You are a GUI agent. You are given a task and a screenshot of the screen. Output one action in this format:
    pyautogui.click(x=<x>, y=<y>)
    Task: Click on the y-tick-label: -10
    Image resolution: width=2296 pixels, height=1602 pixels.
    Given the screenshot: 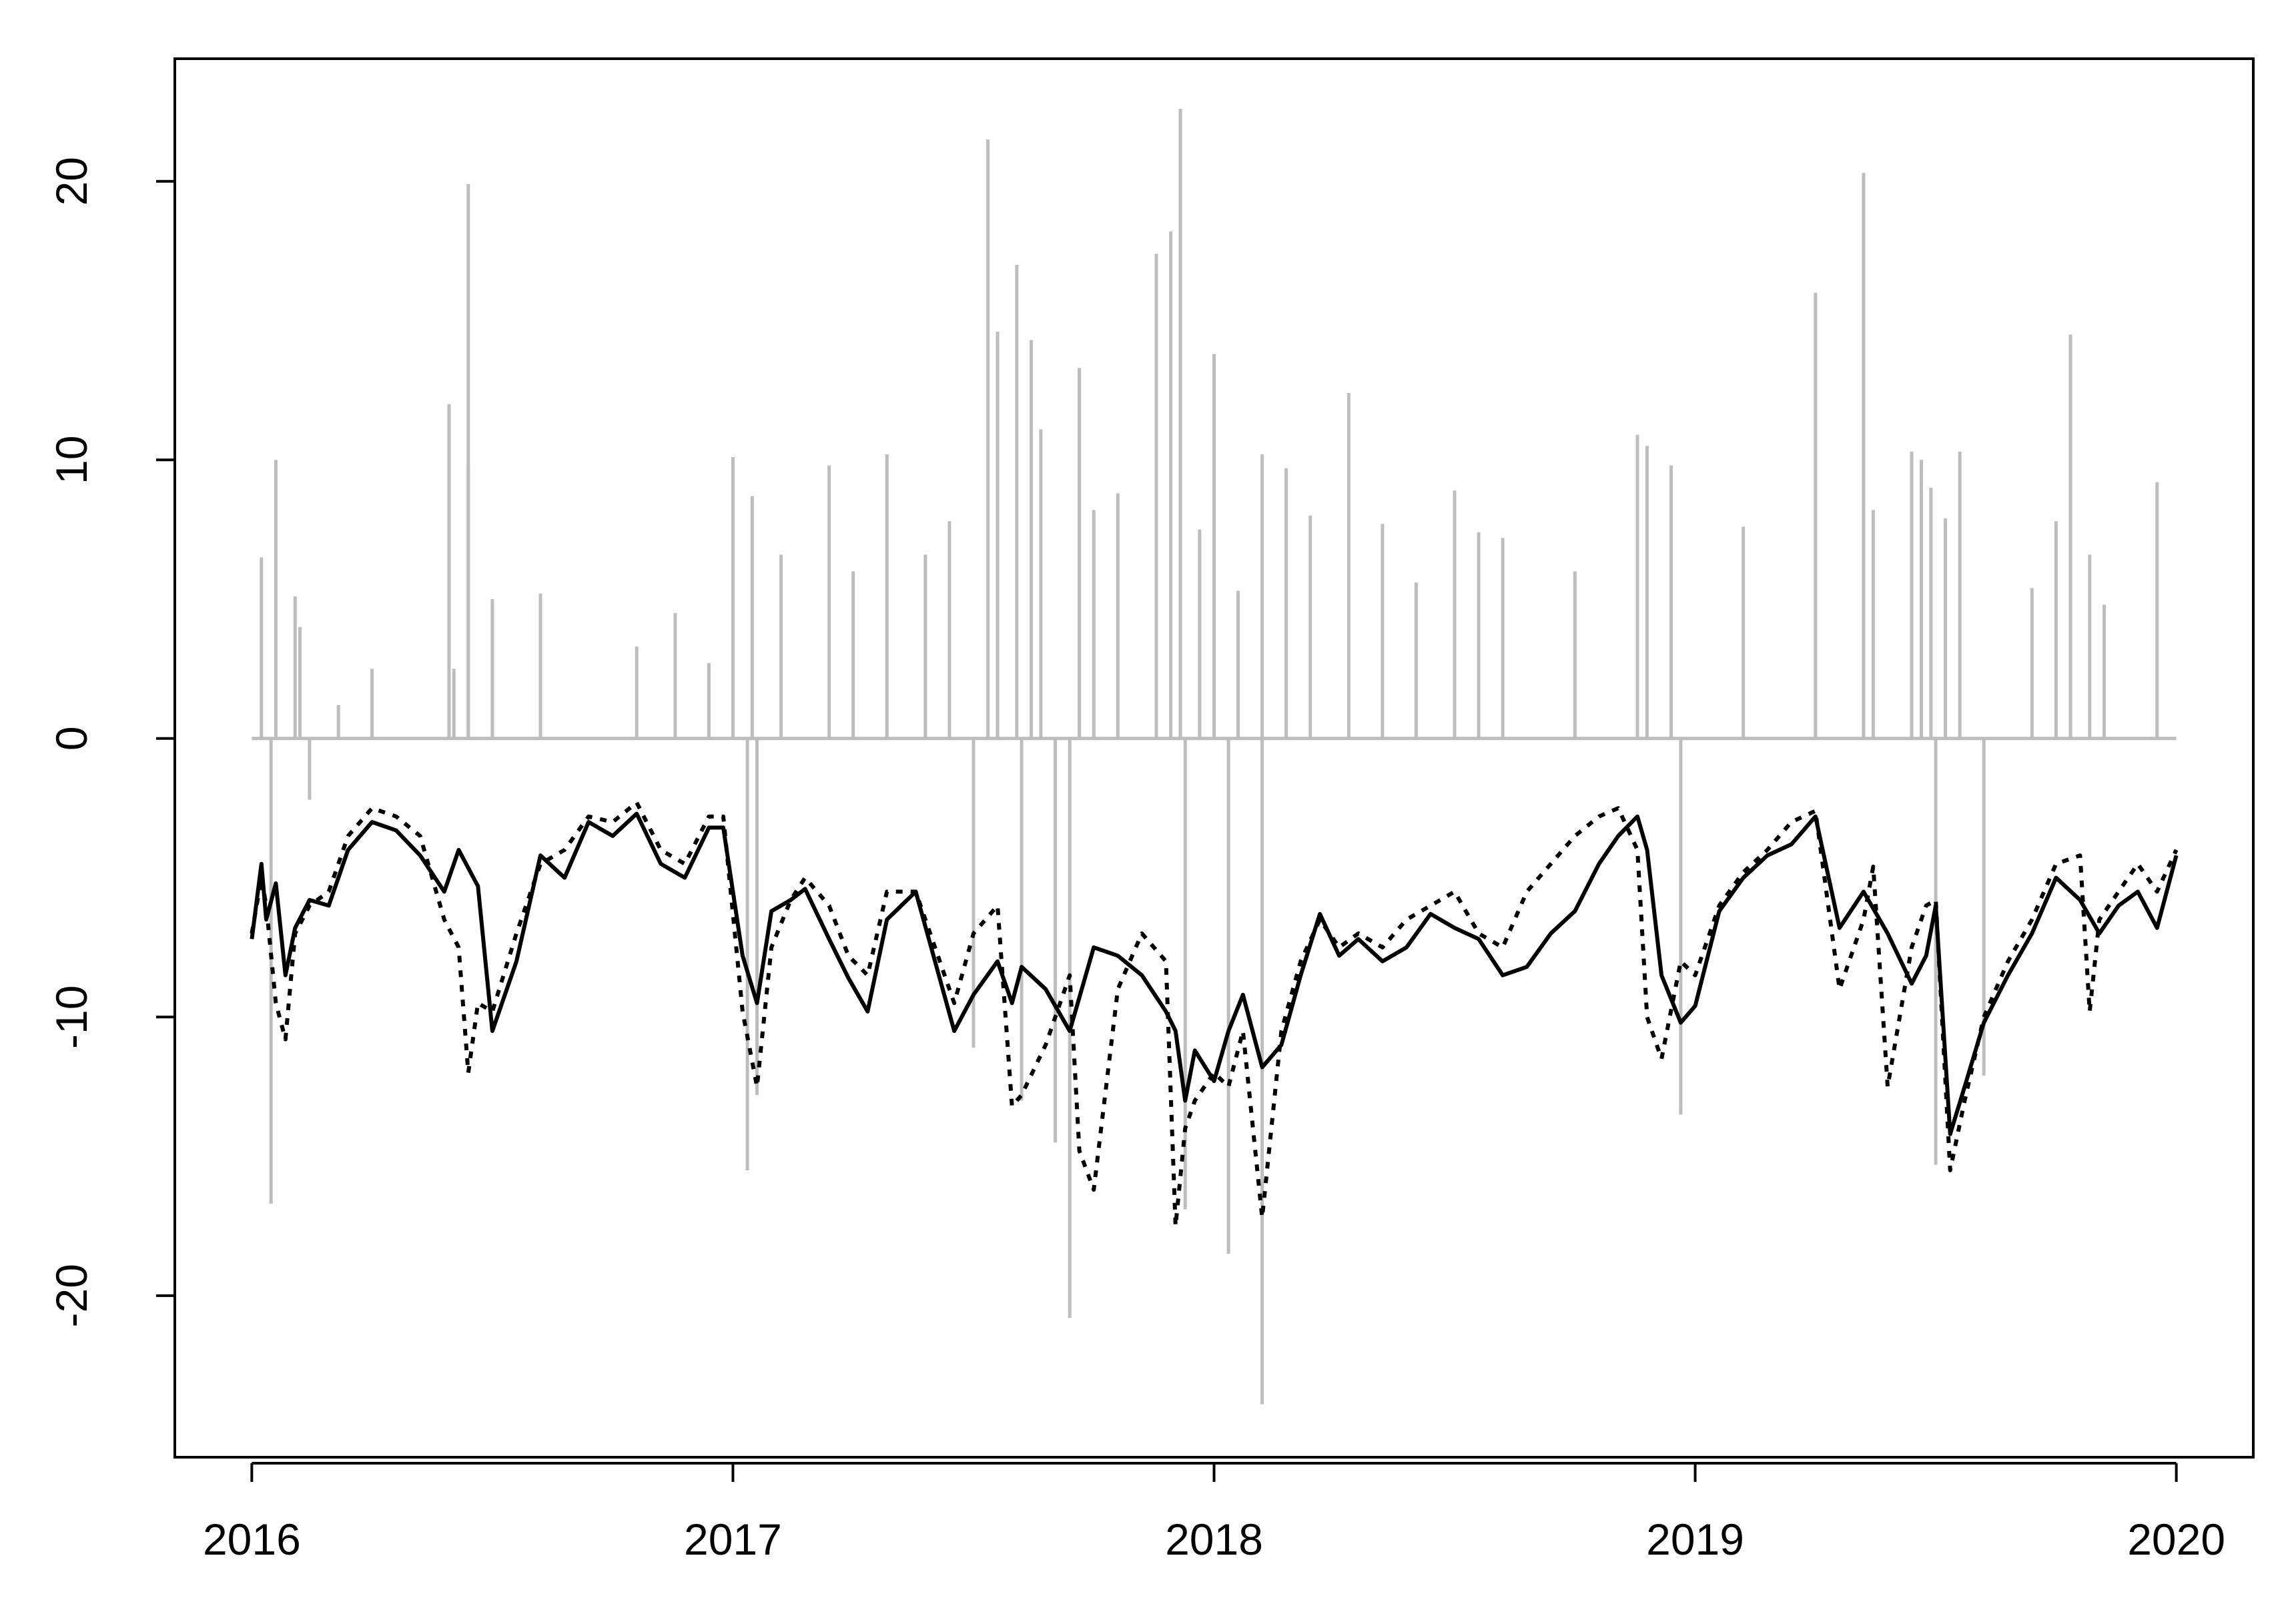 What is the action you would take?
    pyautogui.click(x=71, y=1017)
    